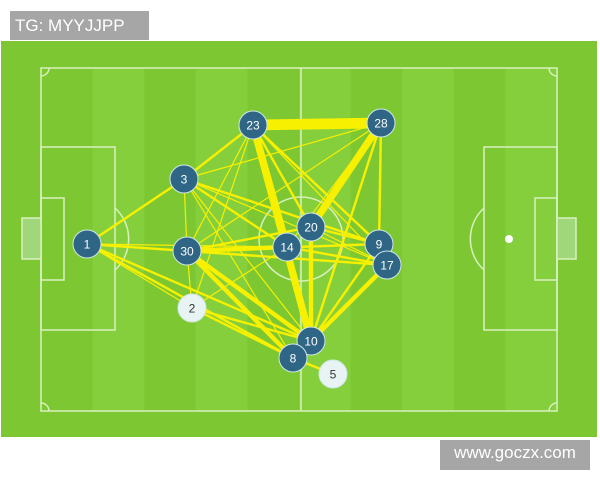 This screenshot has height=480, width=600. I want to click on player-number: 2, so click(192, 309).